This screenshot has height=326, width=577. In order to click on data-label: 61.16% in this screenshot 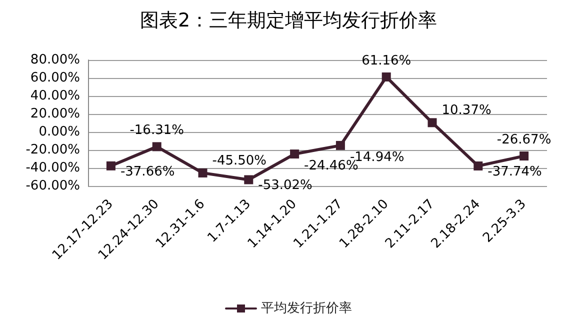, I will do `click(387, 60)`.